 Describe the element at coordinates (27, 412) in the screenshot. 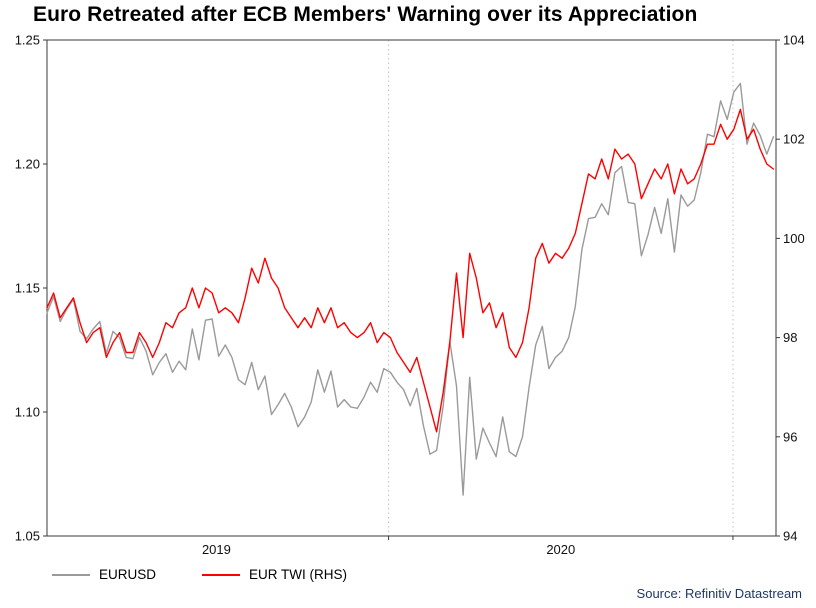

I see `y-axis-left-tick-label: 1.10` at that location.